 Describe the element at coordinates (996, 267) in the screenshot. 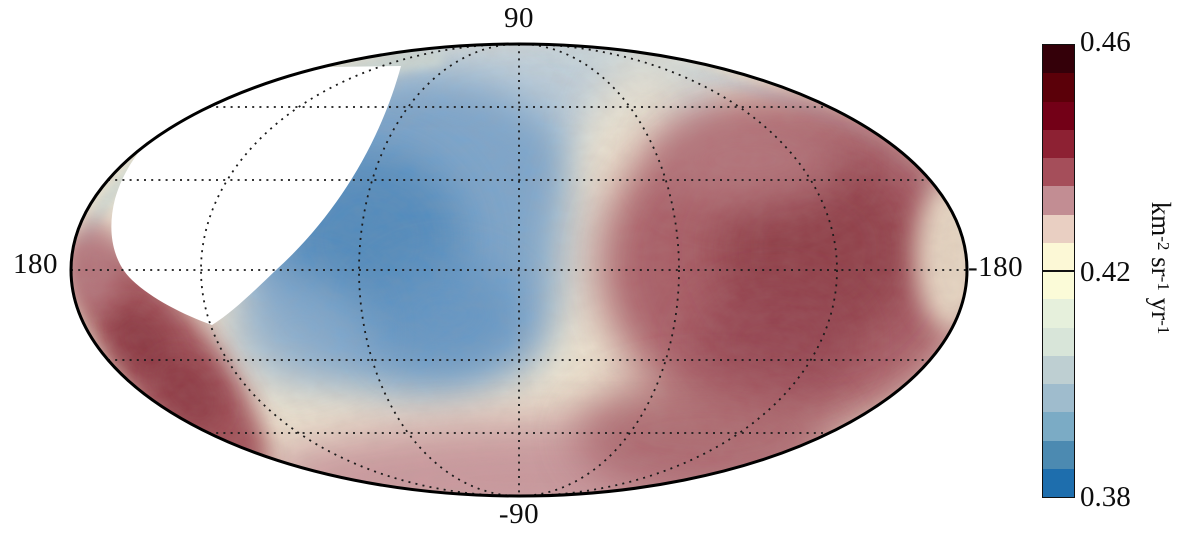

I see `map-label-right: -180` at that location.